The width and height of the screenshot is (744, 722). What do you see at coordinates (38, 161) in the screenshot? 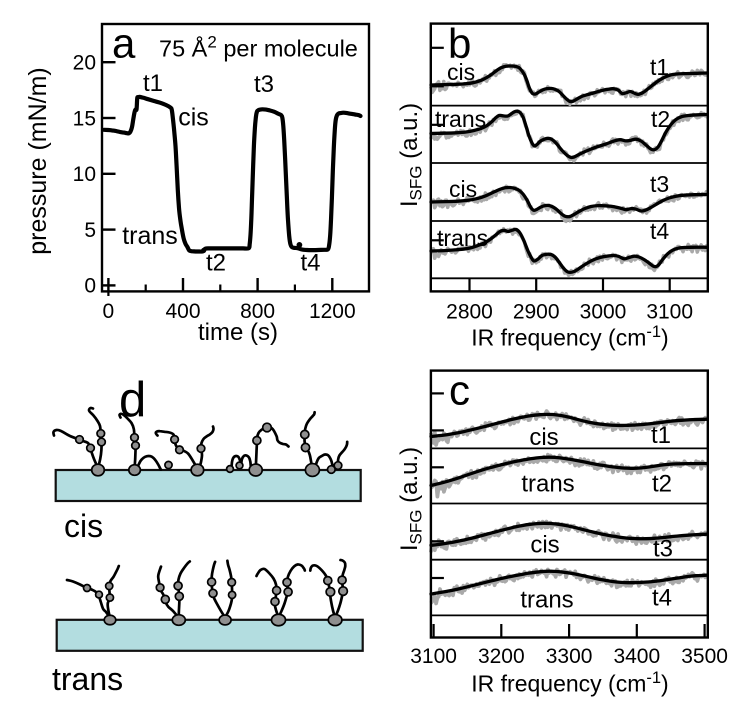
I see `svg-text: pressure (mN/m)` at bounding box center [38, 161].